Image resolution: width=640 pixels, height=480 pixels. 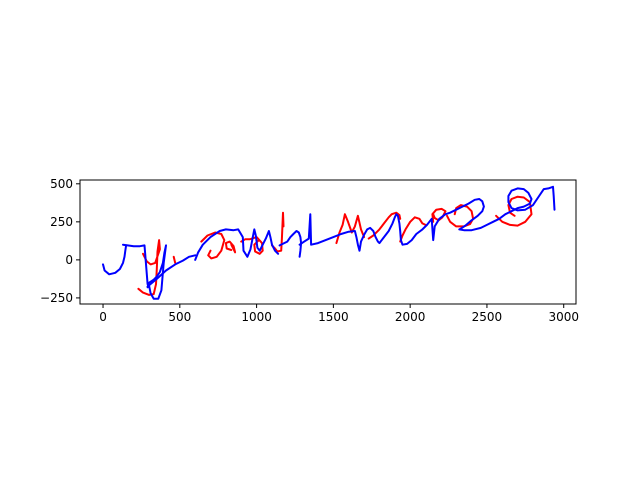 What do you see at coordinates (61, 222) in the screenshot?
I see `y-tick-label: 250` at bounding box center [61, 222].